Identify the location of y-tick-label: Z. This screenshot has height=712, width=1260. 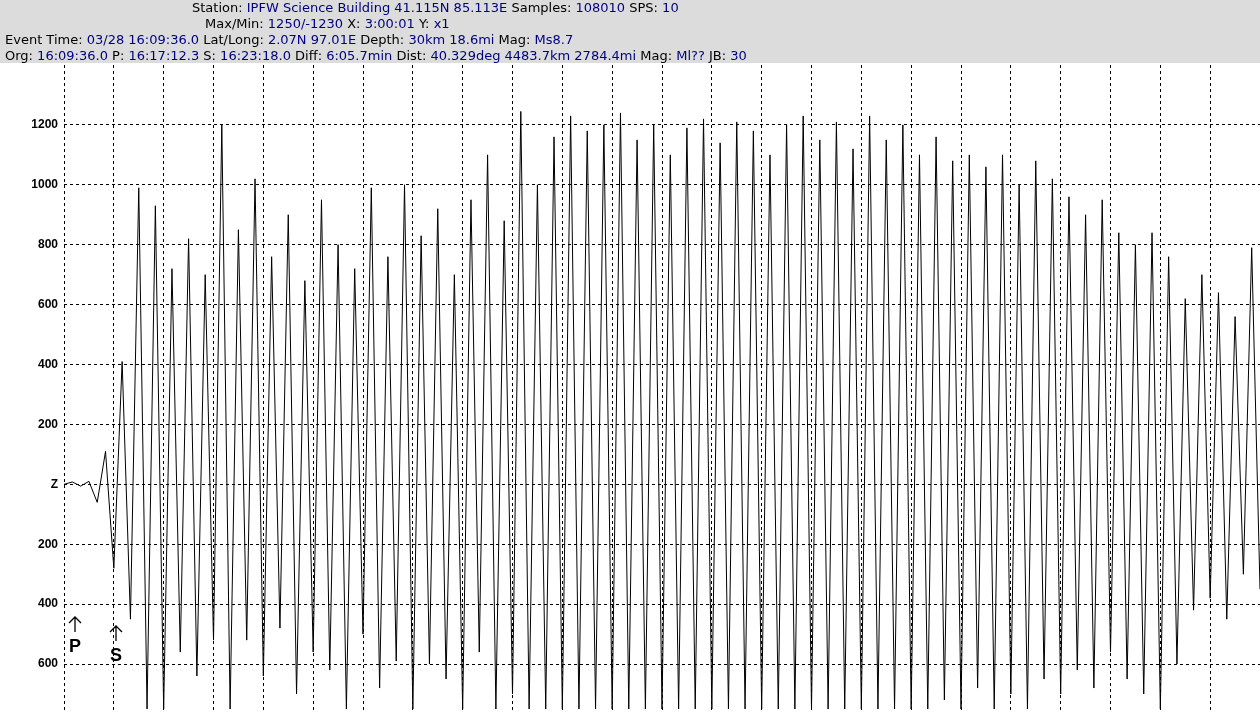
(54, 483).